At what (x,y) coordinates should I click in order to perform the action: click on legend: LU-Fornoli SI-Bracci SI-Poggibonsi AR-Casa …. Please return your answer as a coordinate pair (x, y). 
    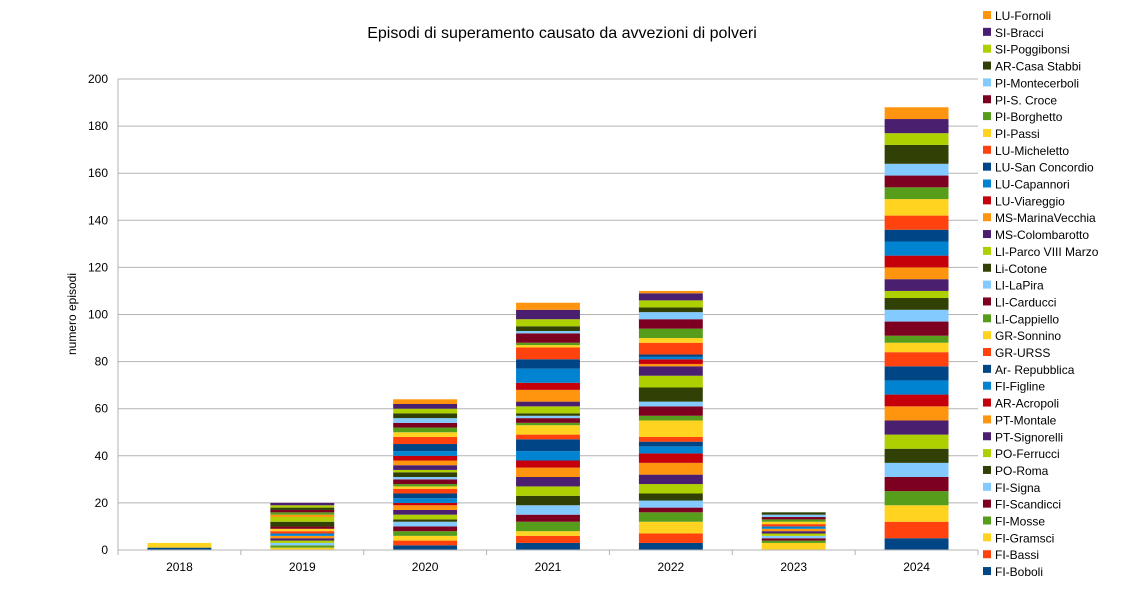
    Looking at the image, I should click on (1041, 294).